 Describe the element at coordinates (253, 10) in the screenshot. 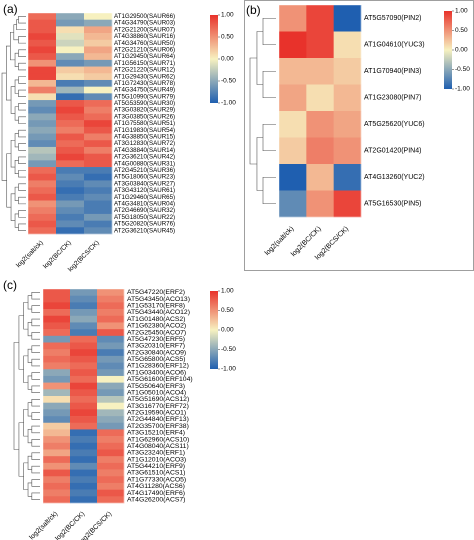

I see `panel-label: (b)` at that location.